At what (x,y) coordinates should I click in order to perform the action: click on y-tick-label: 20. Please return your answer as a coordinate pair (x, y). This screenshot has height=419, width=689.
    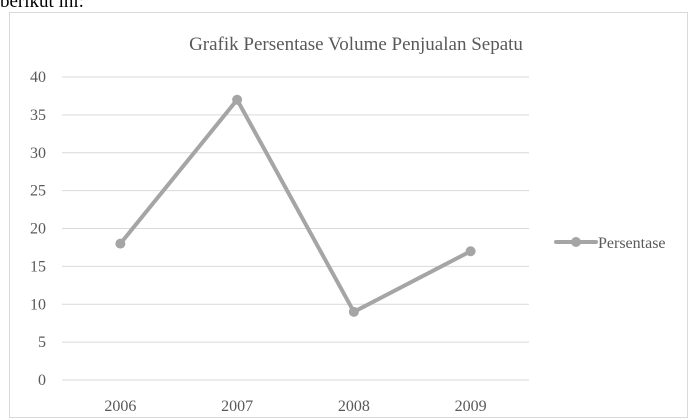
    Looking at the image, I should click on (38, 229).